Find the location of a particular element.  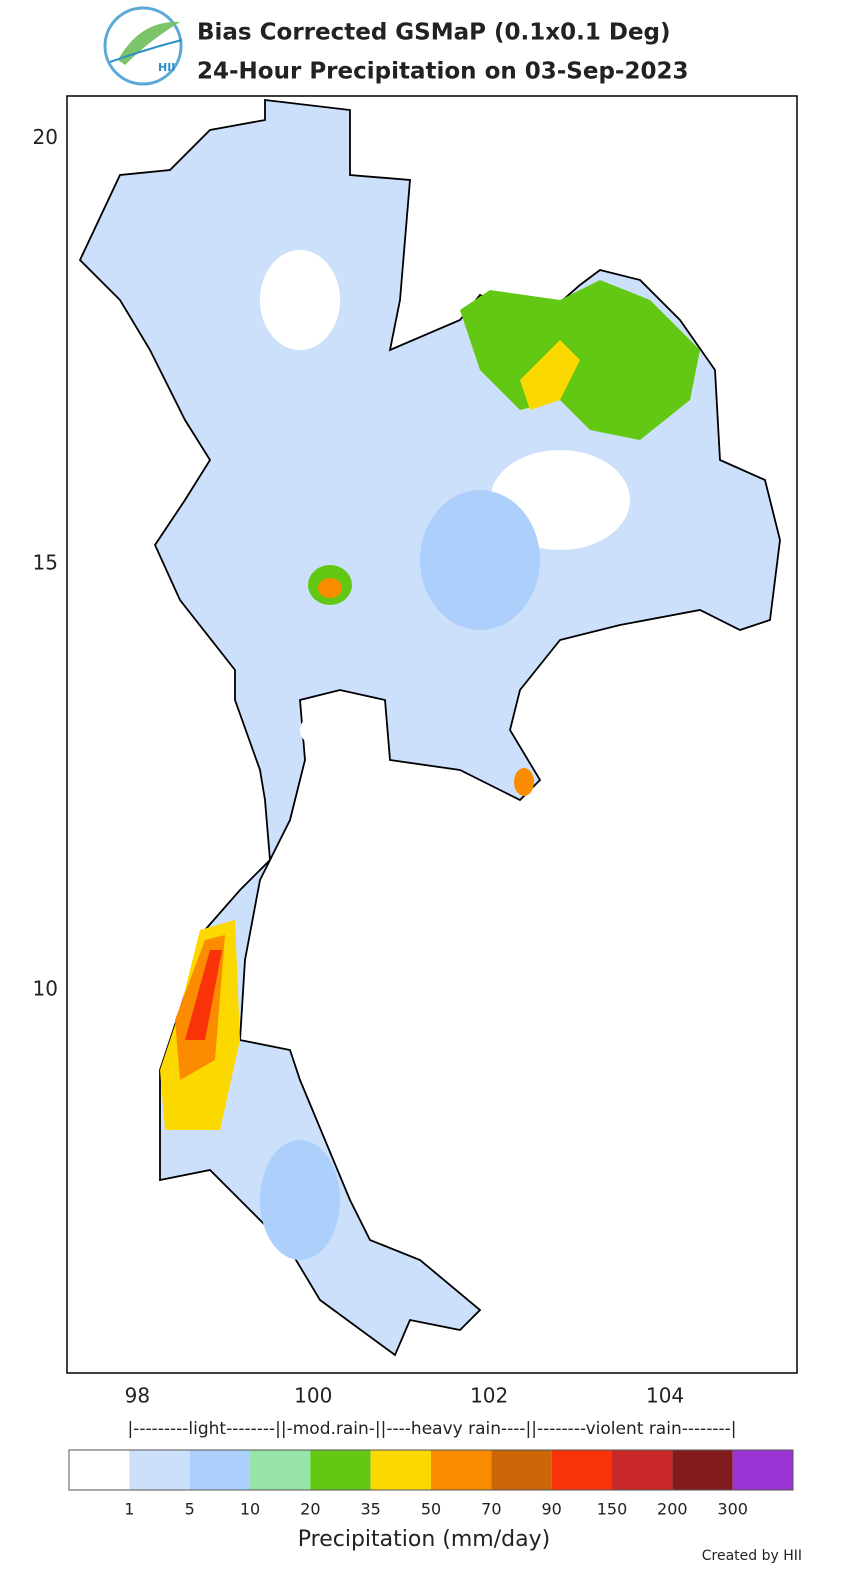

colorbar-tick-label: 150 is located at coordinates (612, 1509).